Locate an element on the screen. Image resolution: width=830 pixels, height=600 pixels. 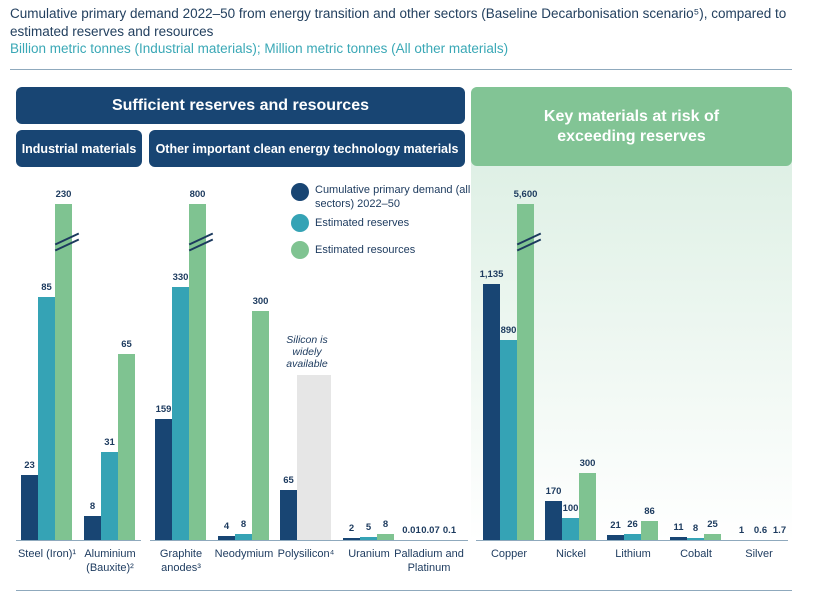
data-label: 2 is located at coordinates (351, 528).